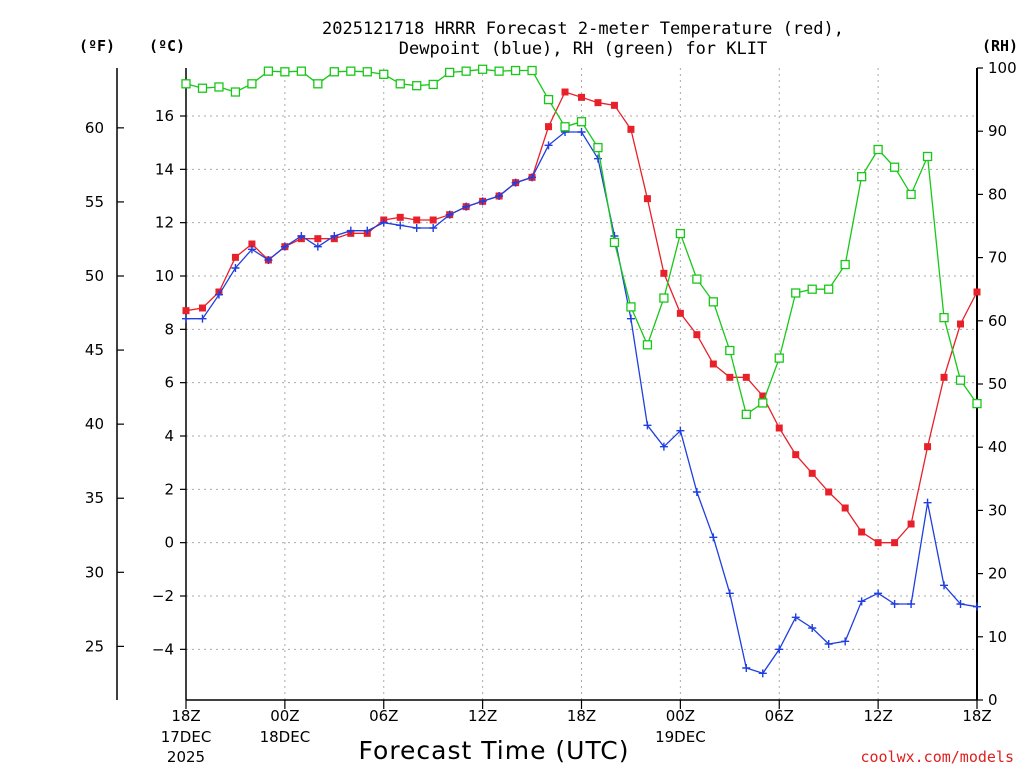  I want to click on celsius-tick-label: 14, so click(164, 169).